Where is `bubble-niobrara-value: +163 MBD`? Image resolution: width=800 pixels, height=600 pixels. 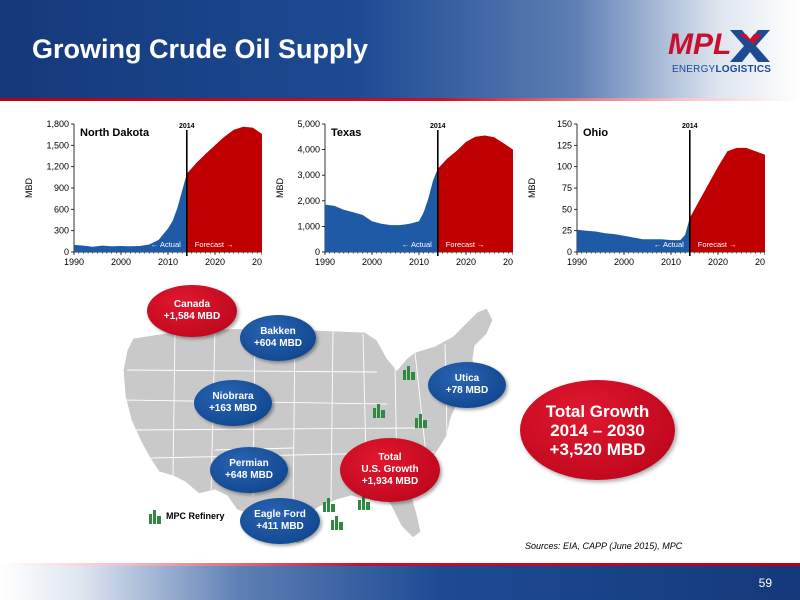 bubble-niobrara-value: +163 MBD is located at coordinates (233, 408).